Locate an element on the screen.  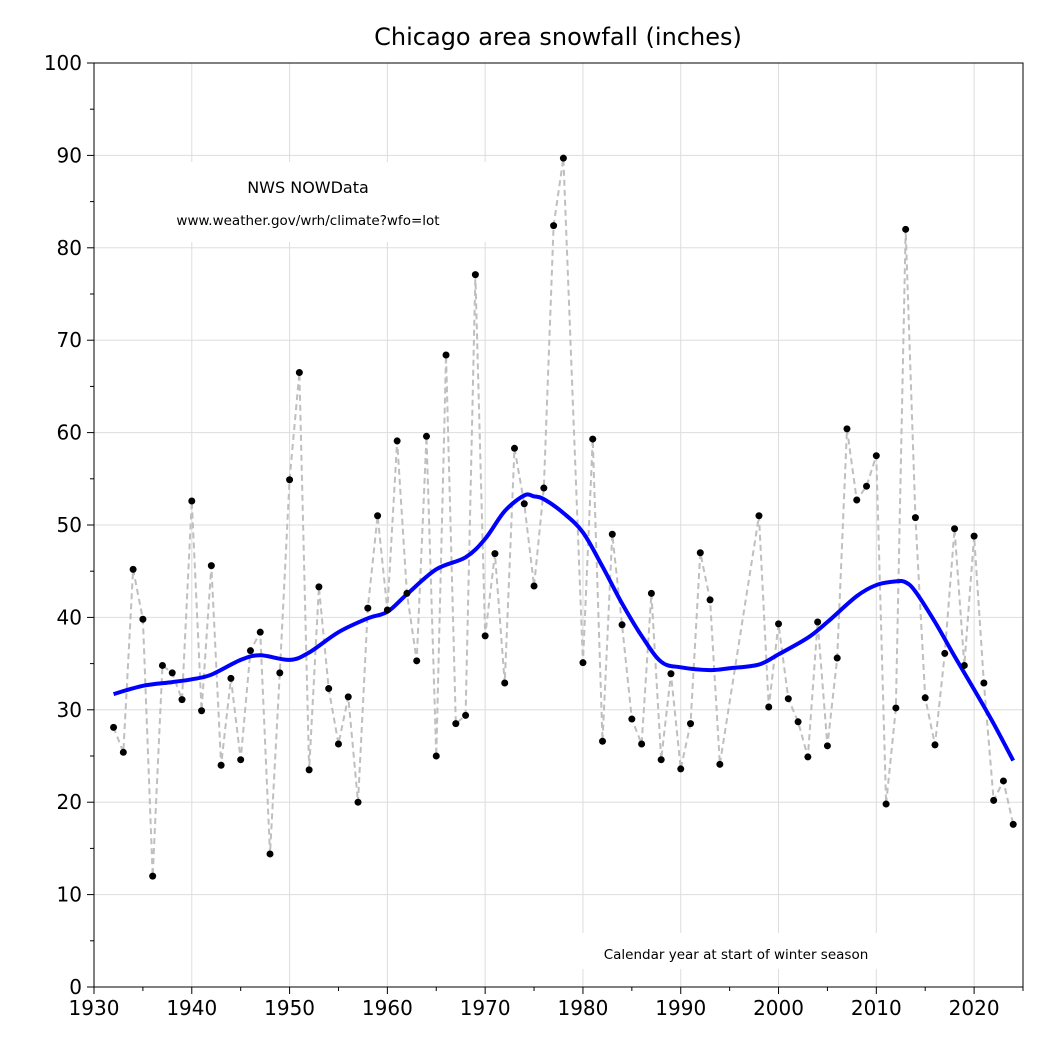
y-tick-label: 30 is located at coordinates (69, 710).